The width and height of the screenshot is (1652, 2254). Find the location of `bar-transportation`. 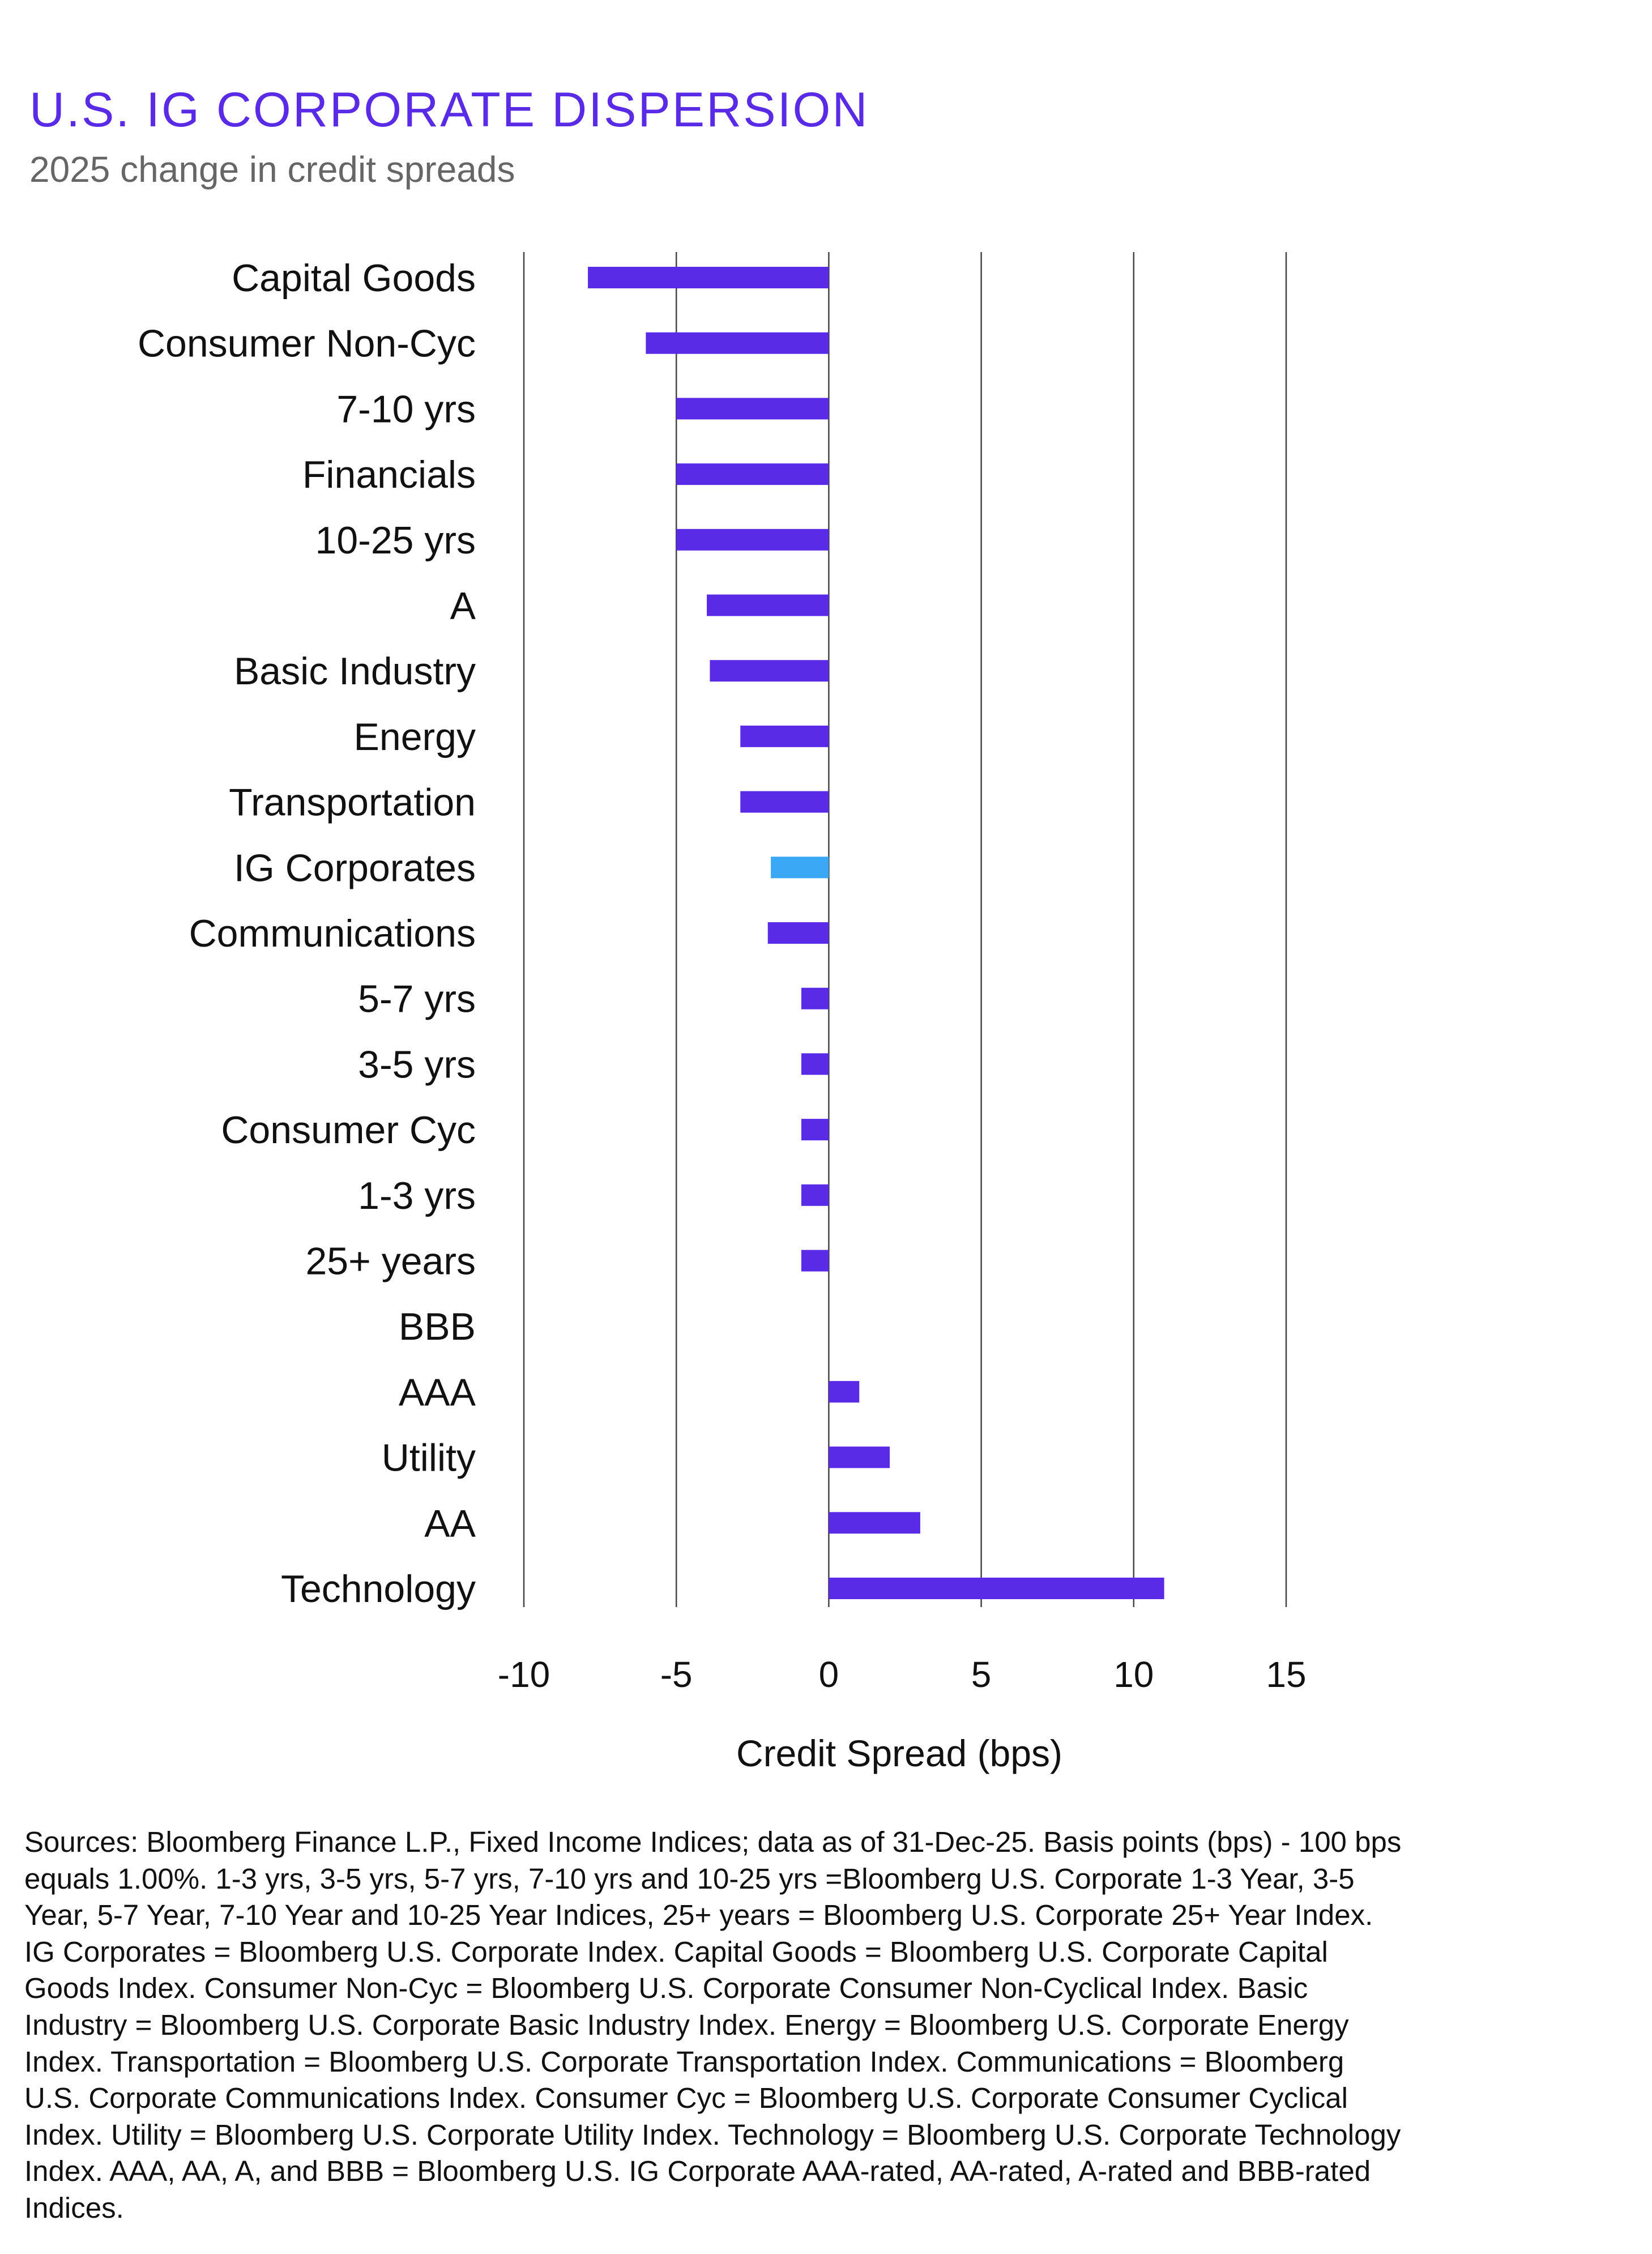

bar-transportation is located at coordinates (784, 802).